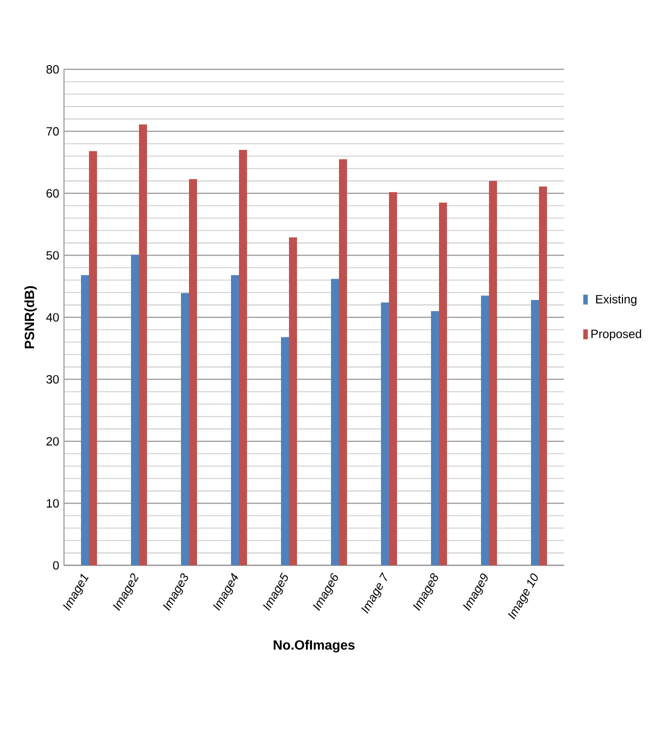  Describe the element at coordinates (53, 255) in the screenshot. I see `y-tick-label: 50` at that location.